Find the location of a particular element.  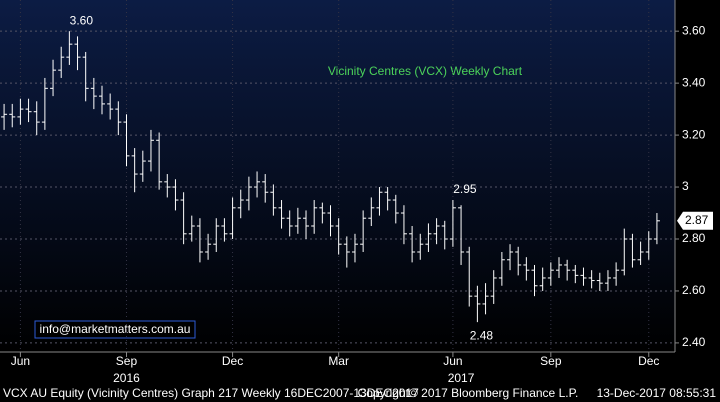

low-label: 2.48 is located at coordinates (482, 335).